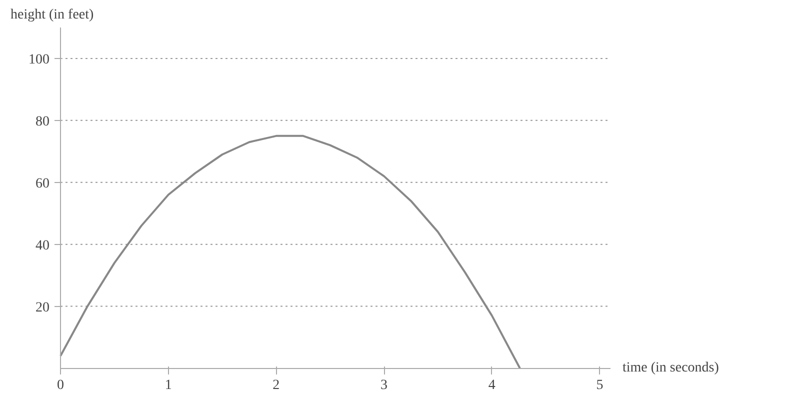  Describe the element at coordinates (671, 368) in the screenshot. I see `x-axis-title: time (in seconds)` at that location.